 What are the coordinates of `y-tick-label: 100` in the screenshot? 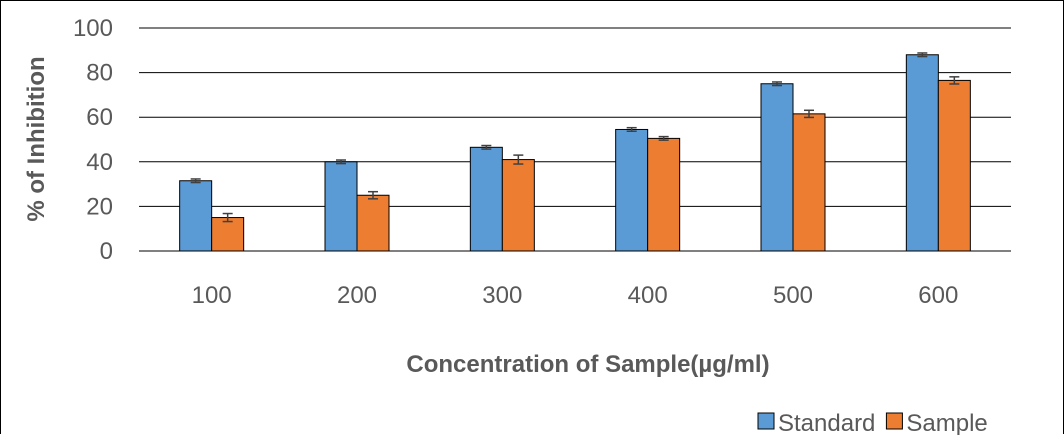 It's located at (93, 28).